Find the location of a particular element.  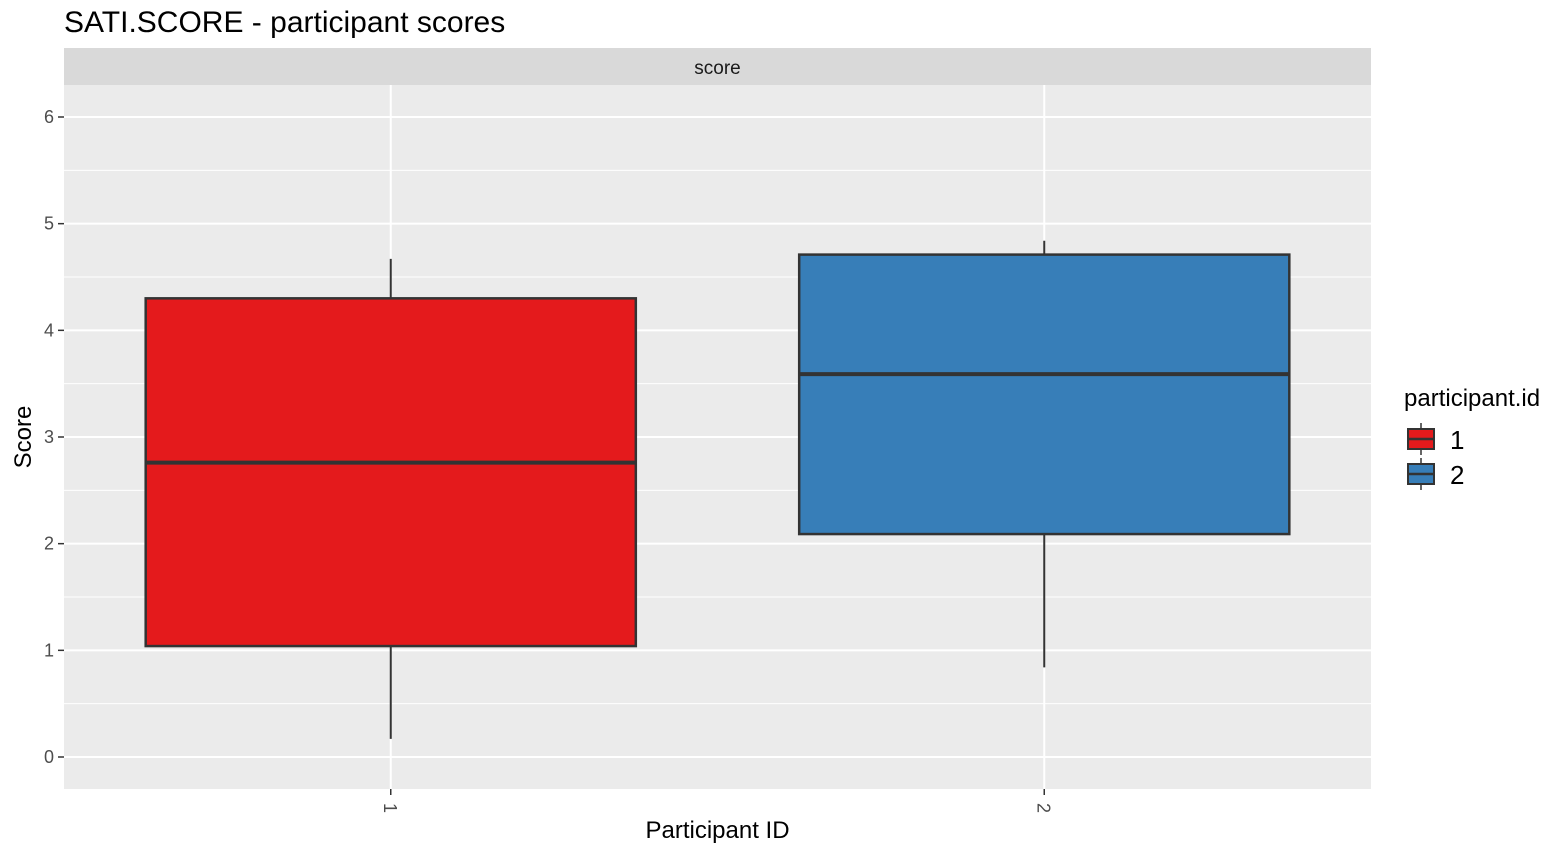

x-tick-label: 1 is located at coordinates (390, 808).